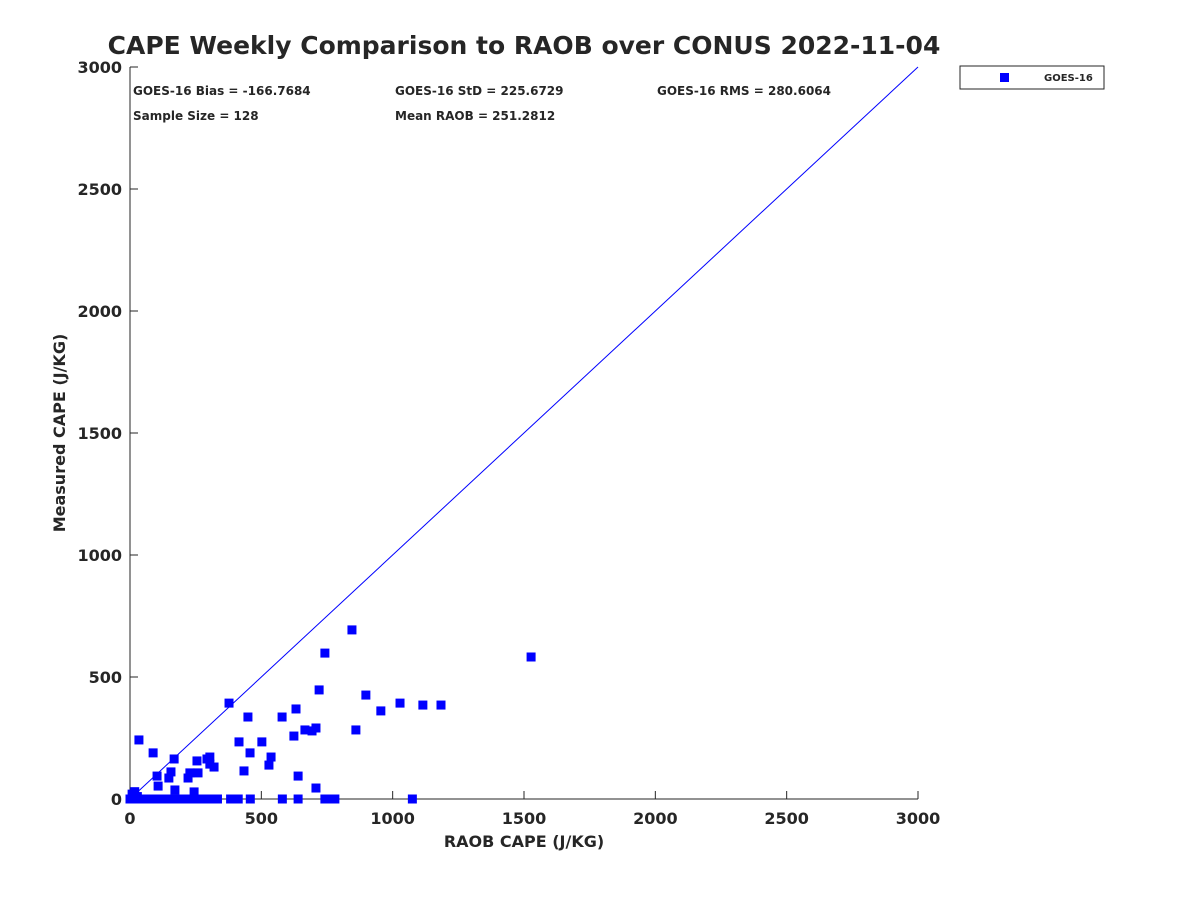  I want to click on x-tick-label: 2000, so click(655, 818).